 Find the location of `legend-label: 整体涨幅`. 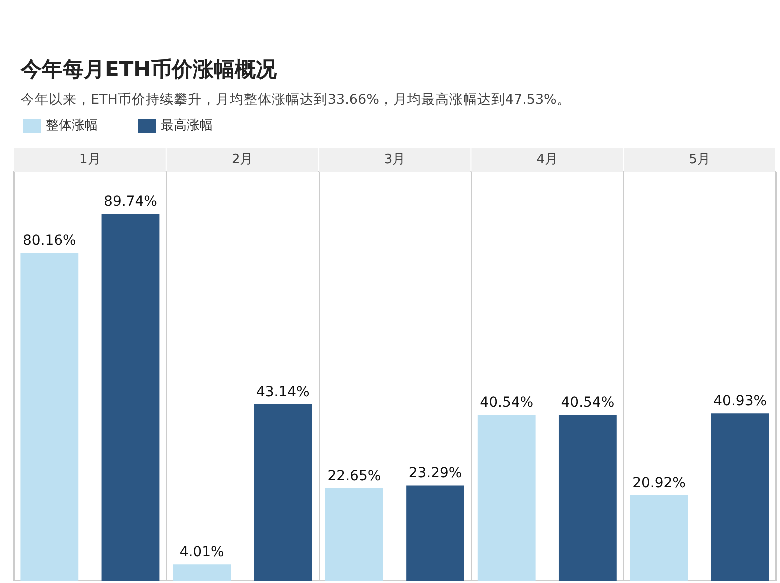

legend-label: 整体涨幅 is located at coordinates (72, 126).